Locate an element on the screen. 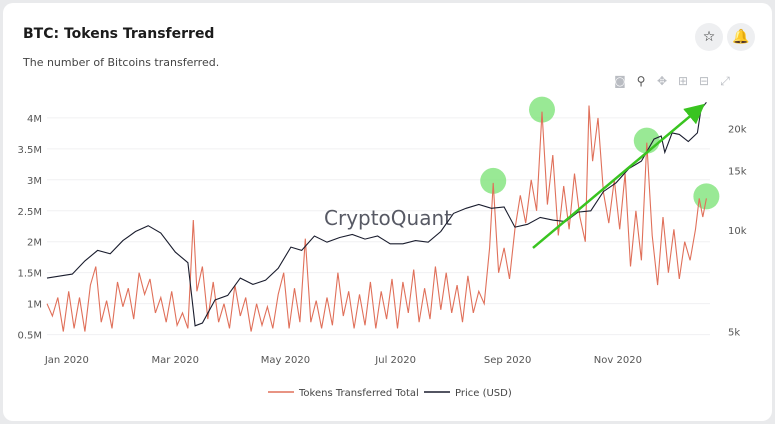  pan-icon: ✥ is located at coordinates (662, 81).